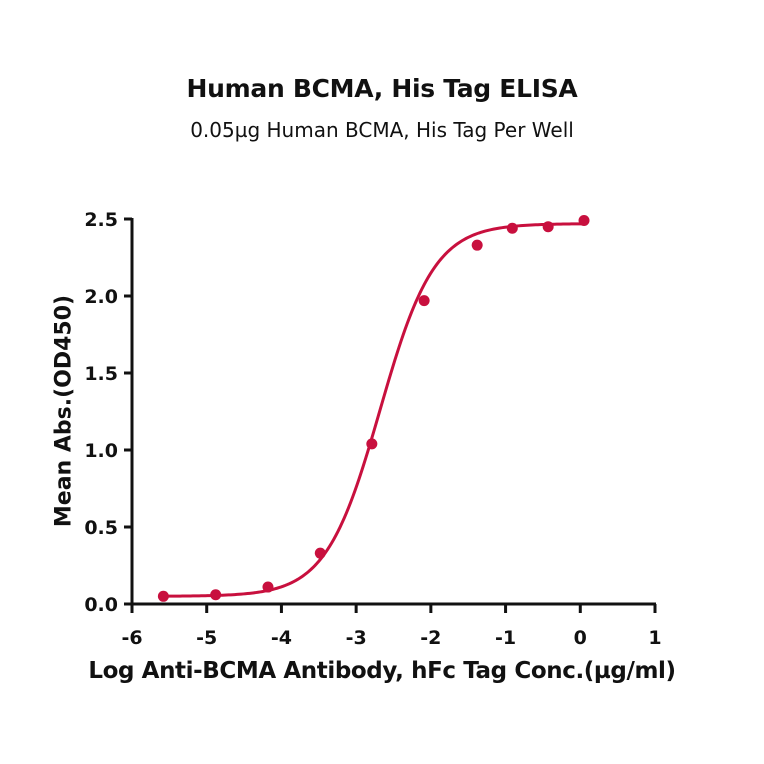  I want to click on y-tick-label: 1.5, so click(101, 374).